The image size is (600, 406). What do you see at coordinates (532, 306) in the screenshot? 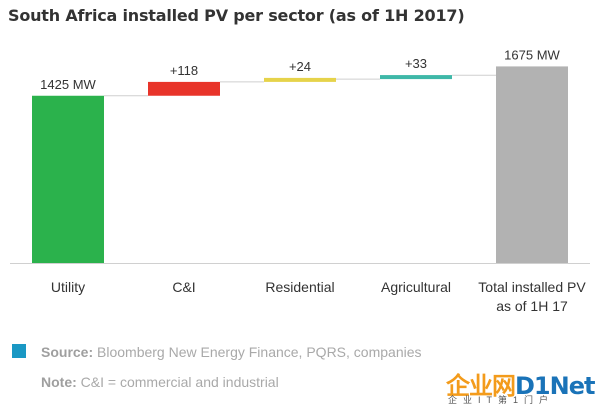
I see `category-label: as of 1H 17` at bounding box center [532, 306].